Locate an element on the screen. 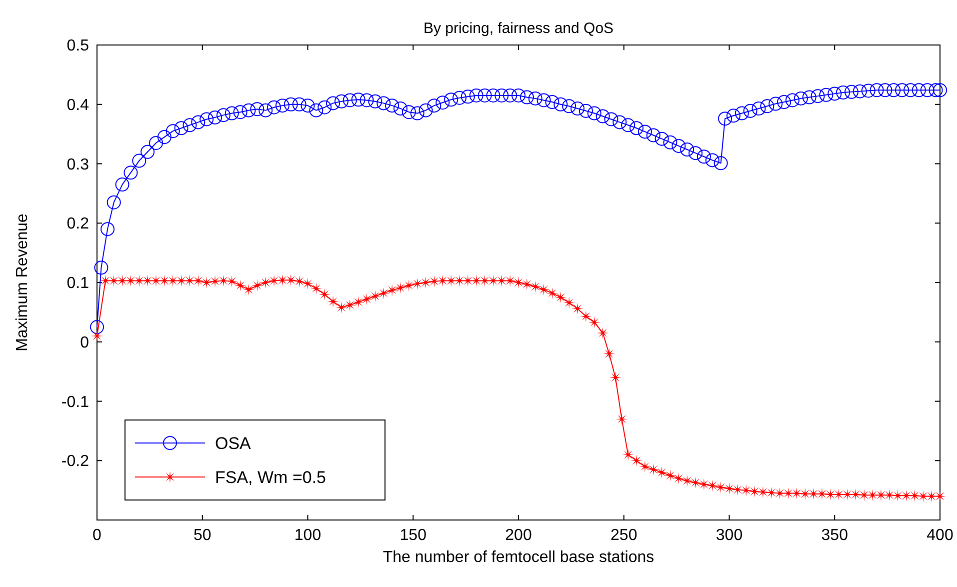 This screenshot has height=587, width=957. x-tick-label: 250 is located at coordinates (624, 535).